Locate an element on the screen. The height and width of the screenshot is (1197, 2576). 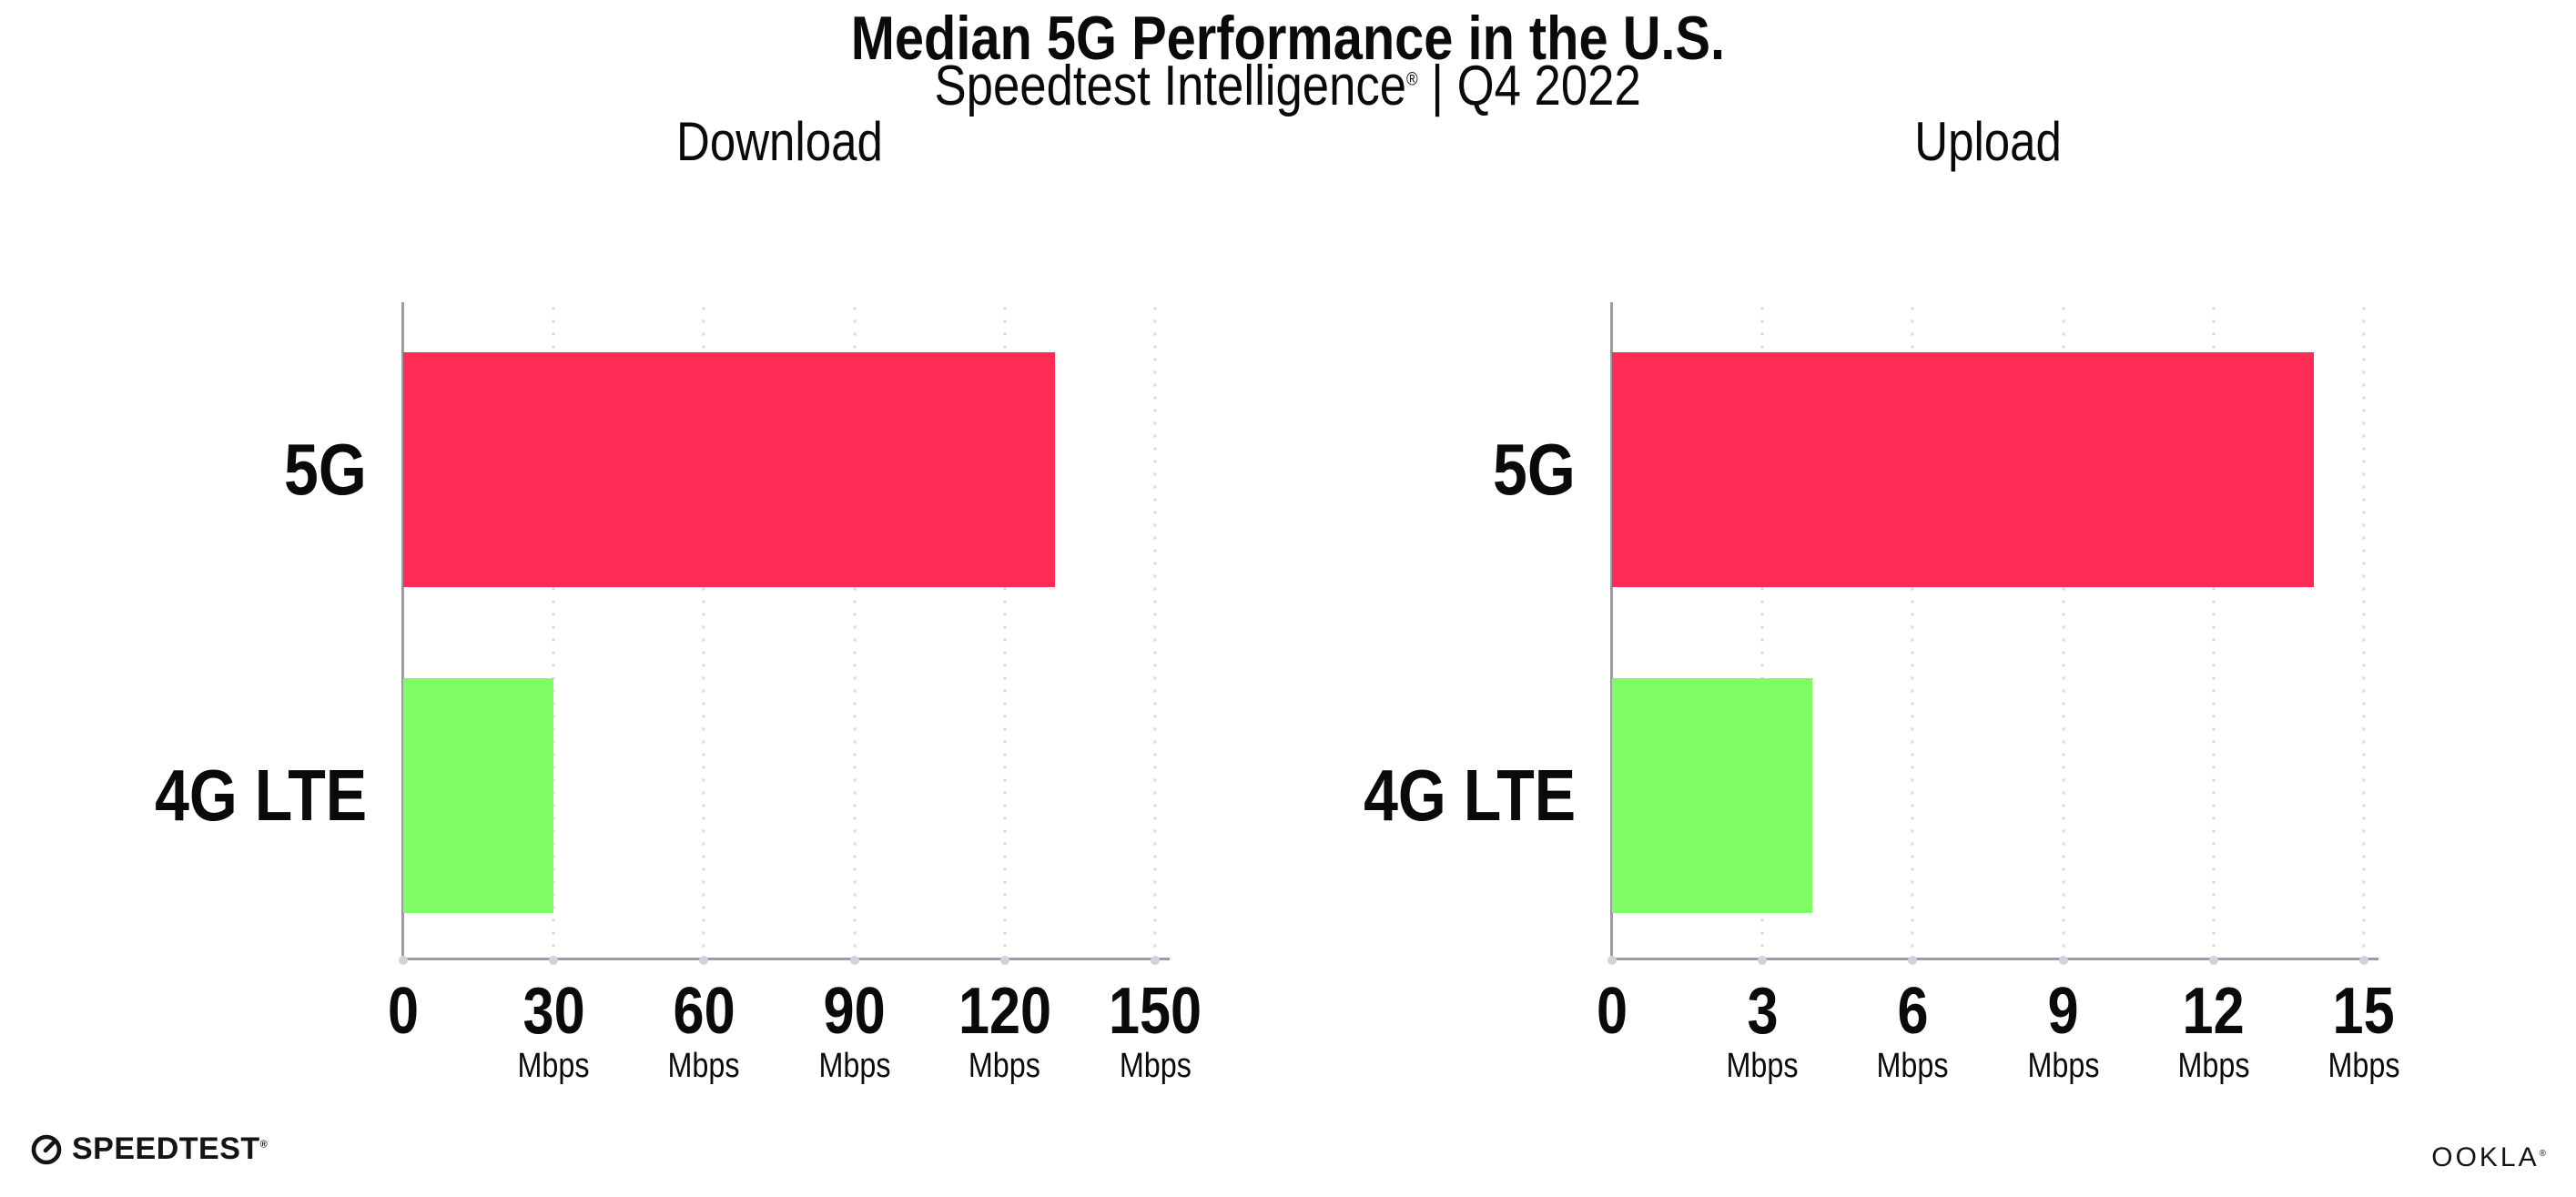
speedtest-logo: SPEEDTEST® is located at coordinates (149, 1149).